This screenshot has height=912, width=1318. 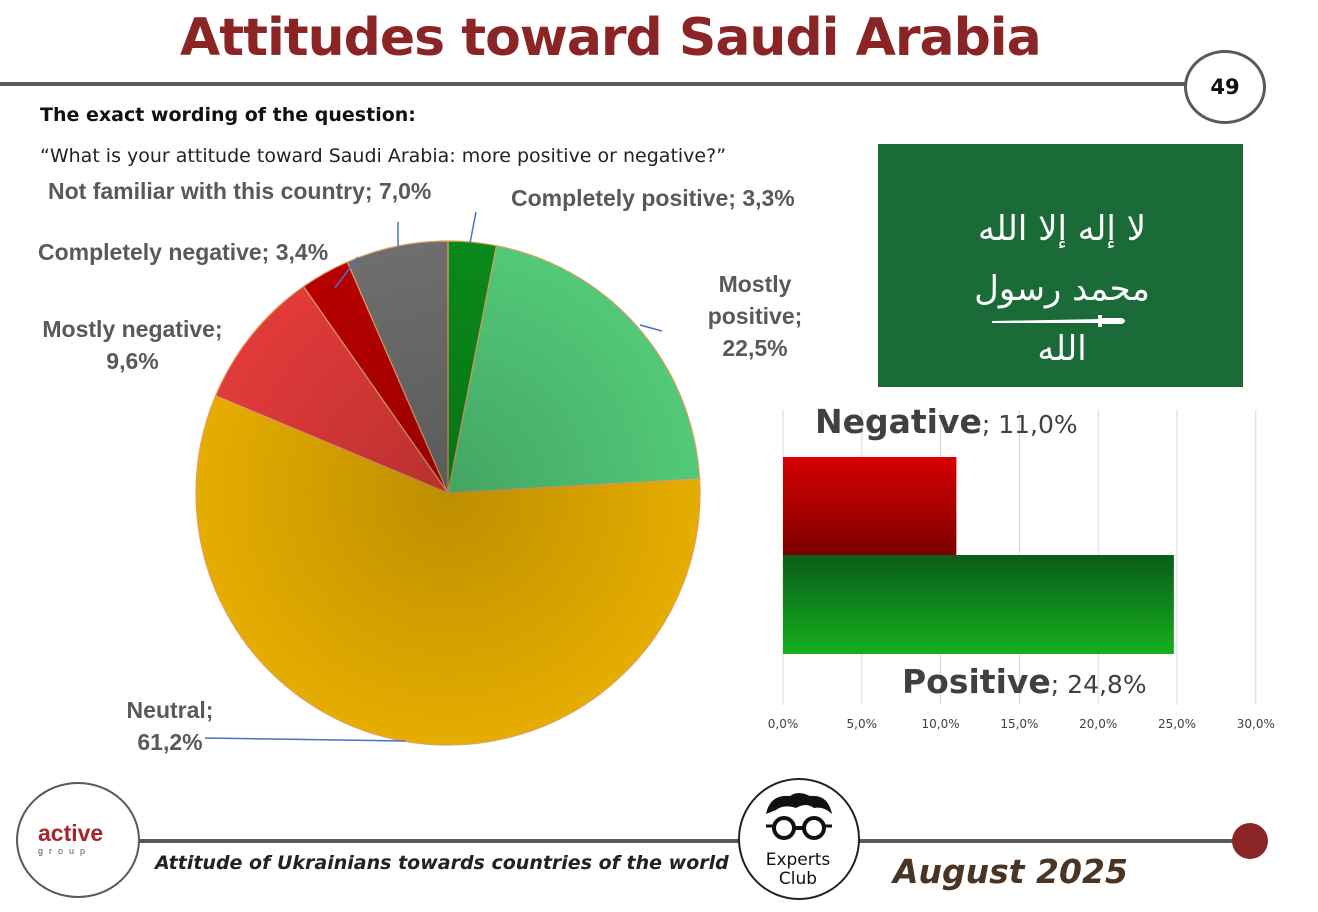 I want to click on bar-label-negative: Negative; 11,0%, so click(x=946, y=421).